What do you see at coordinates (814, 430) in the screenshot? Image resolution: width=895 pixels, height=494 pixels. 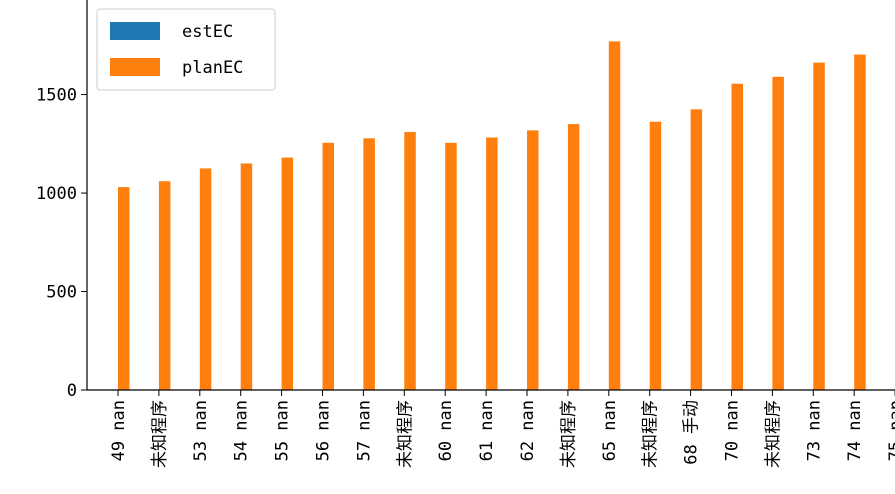 I see `x-tick-label-17: 73 nan` at bounding box center [814, 430].